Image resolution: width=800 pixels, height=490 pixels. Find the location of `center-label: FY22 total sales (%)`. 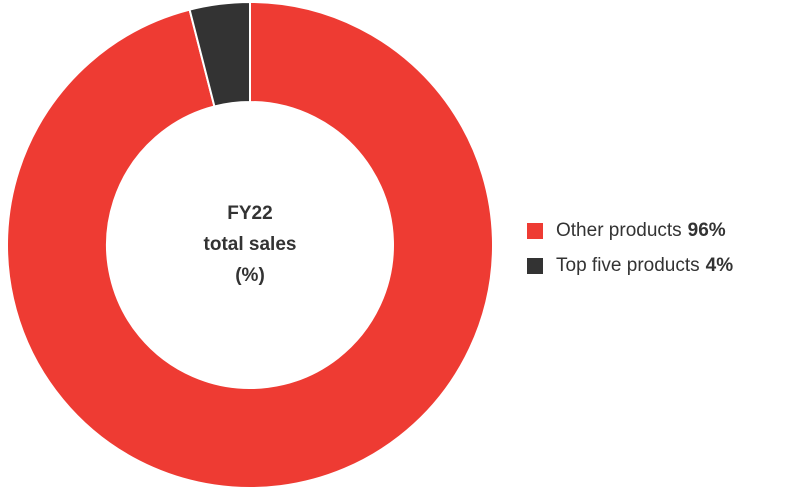

center-label: FY22 total sales (%) is located at coordinates (250, 244).